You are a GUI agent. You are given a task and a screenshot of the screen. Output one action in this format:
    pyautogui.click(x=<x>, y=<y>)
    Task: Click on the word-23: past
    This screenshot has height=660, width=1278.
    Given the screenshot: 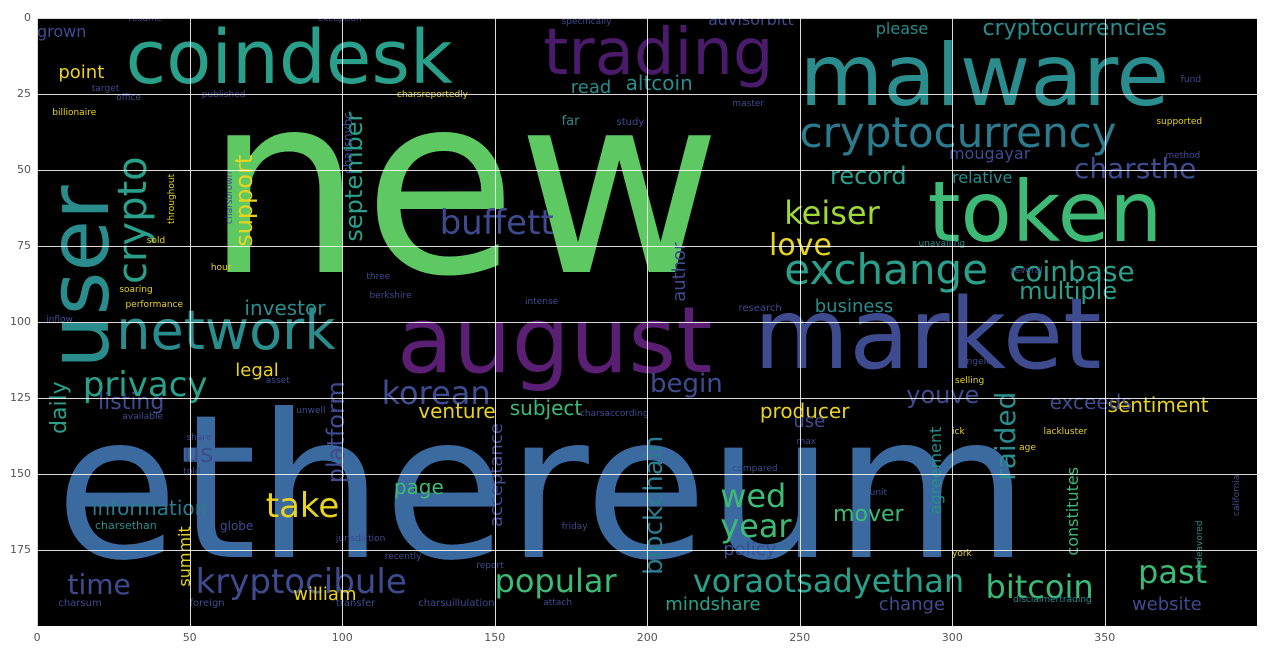 What is the action you would take?
    pyautogui.click(x=1173, y=572)
    